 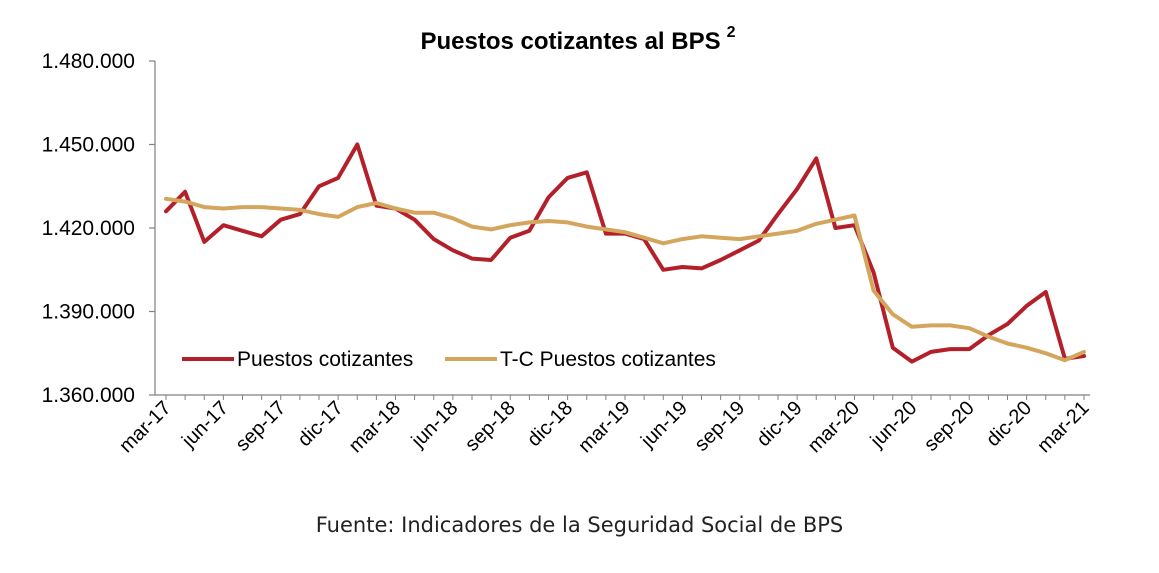 I want to click on x-tick-label: sep-20, so click(x=949, y=426).